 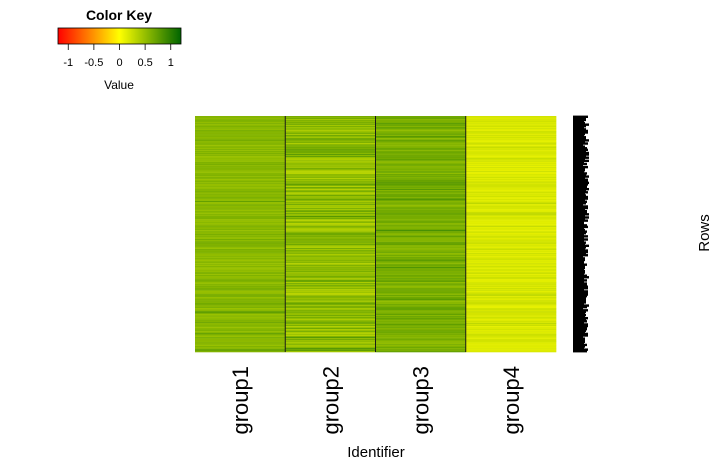 I want to click on color-key: Color Key -1 -0.5 0 0.5 1 Value, so click(x=119, y=49).